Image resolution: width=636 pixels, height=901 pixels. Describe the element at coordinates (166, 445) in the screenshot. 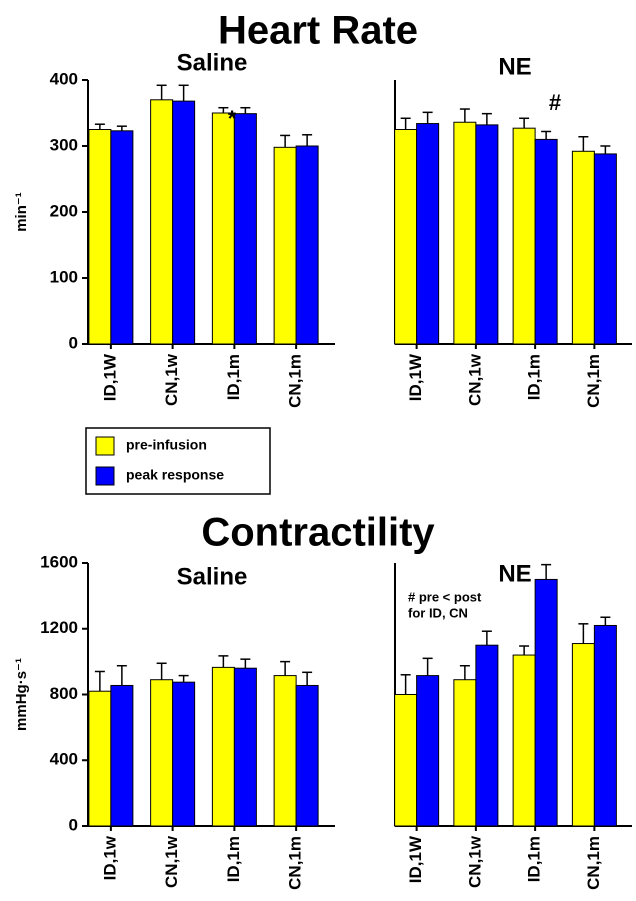

I see `legend-label: pre-infusion` at that location.